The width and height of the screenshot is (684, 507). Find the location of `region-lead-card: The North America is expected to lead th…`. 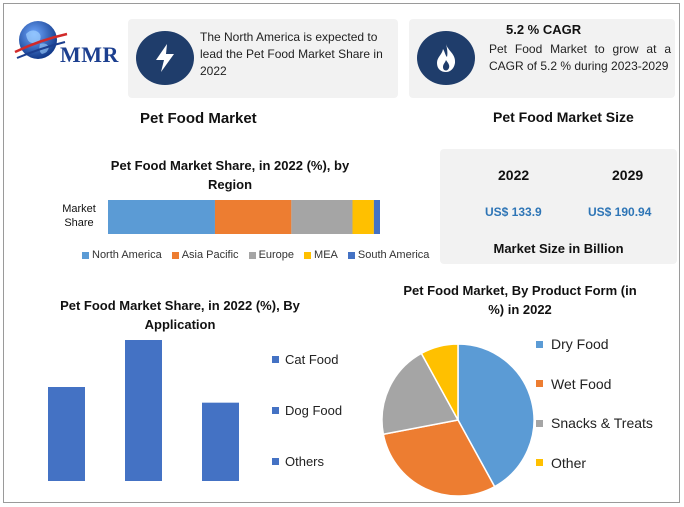

region-lead-card: The North America is expected to lead th… is located at coordinates (263, 58).